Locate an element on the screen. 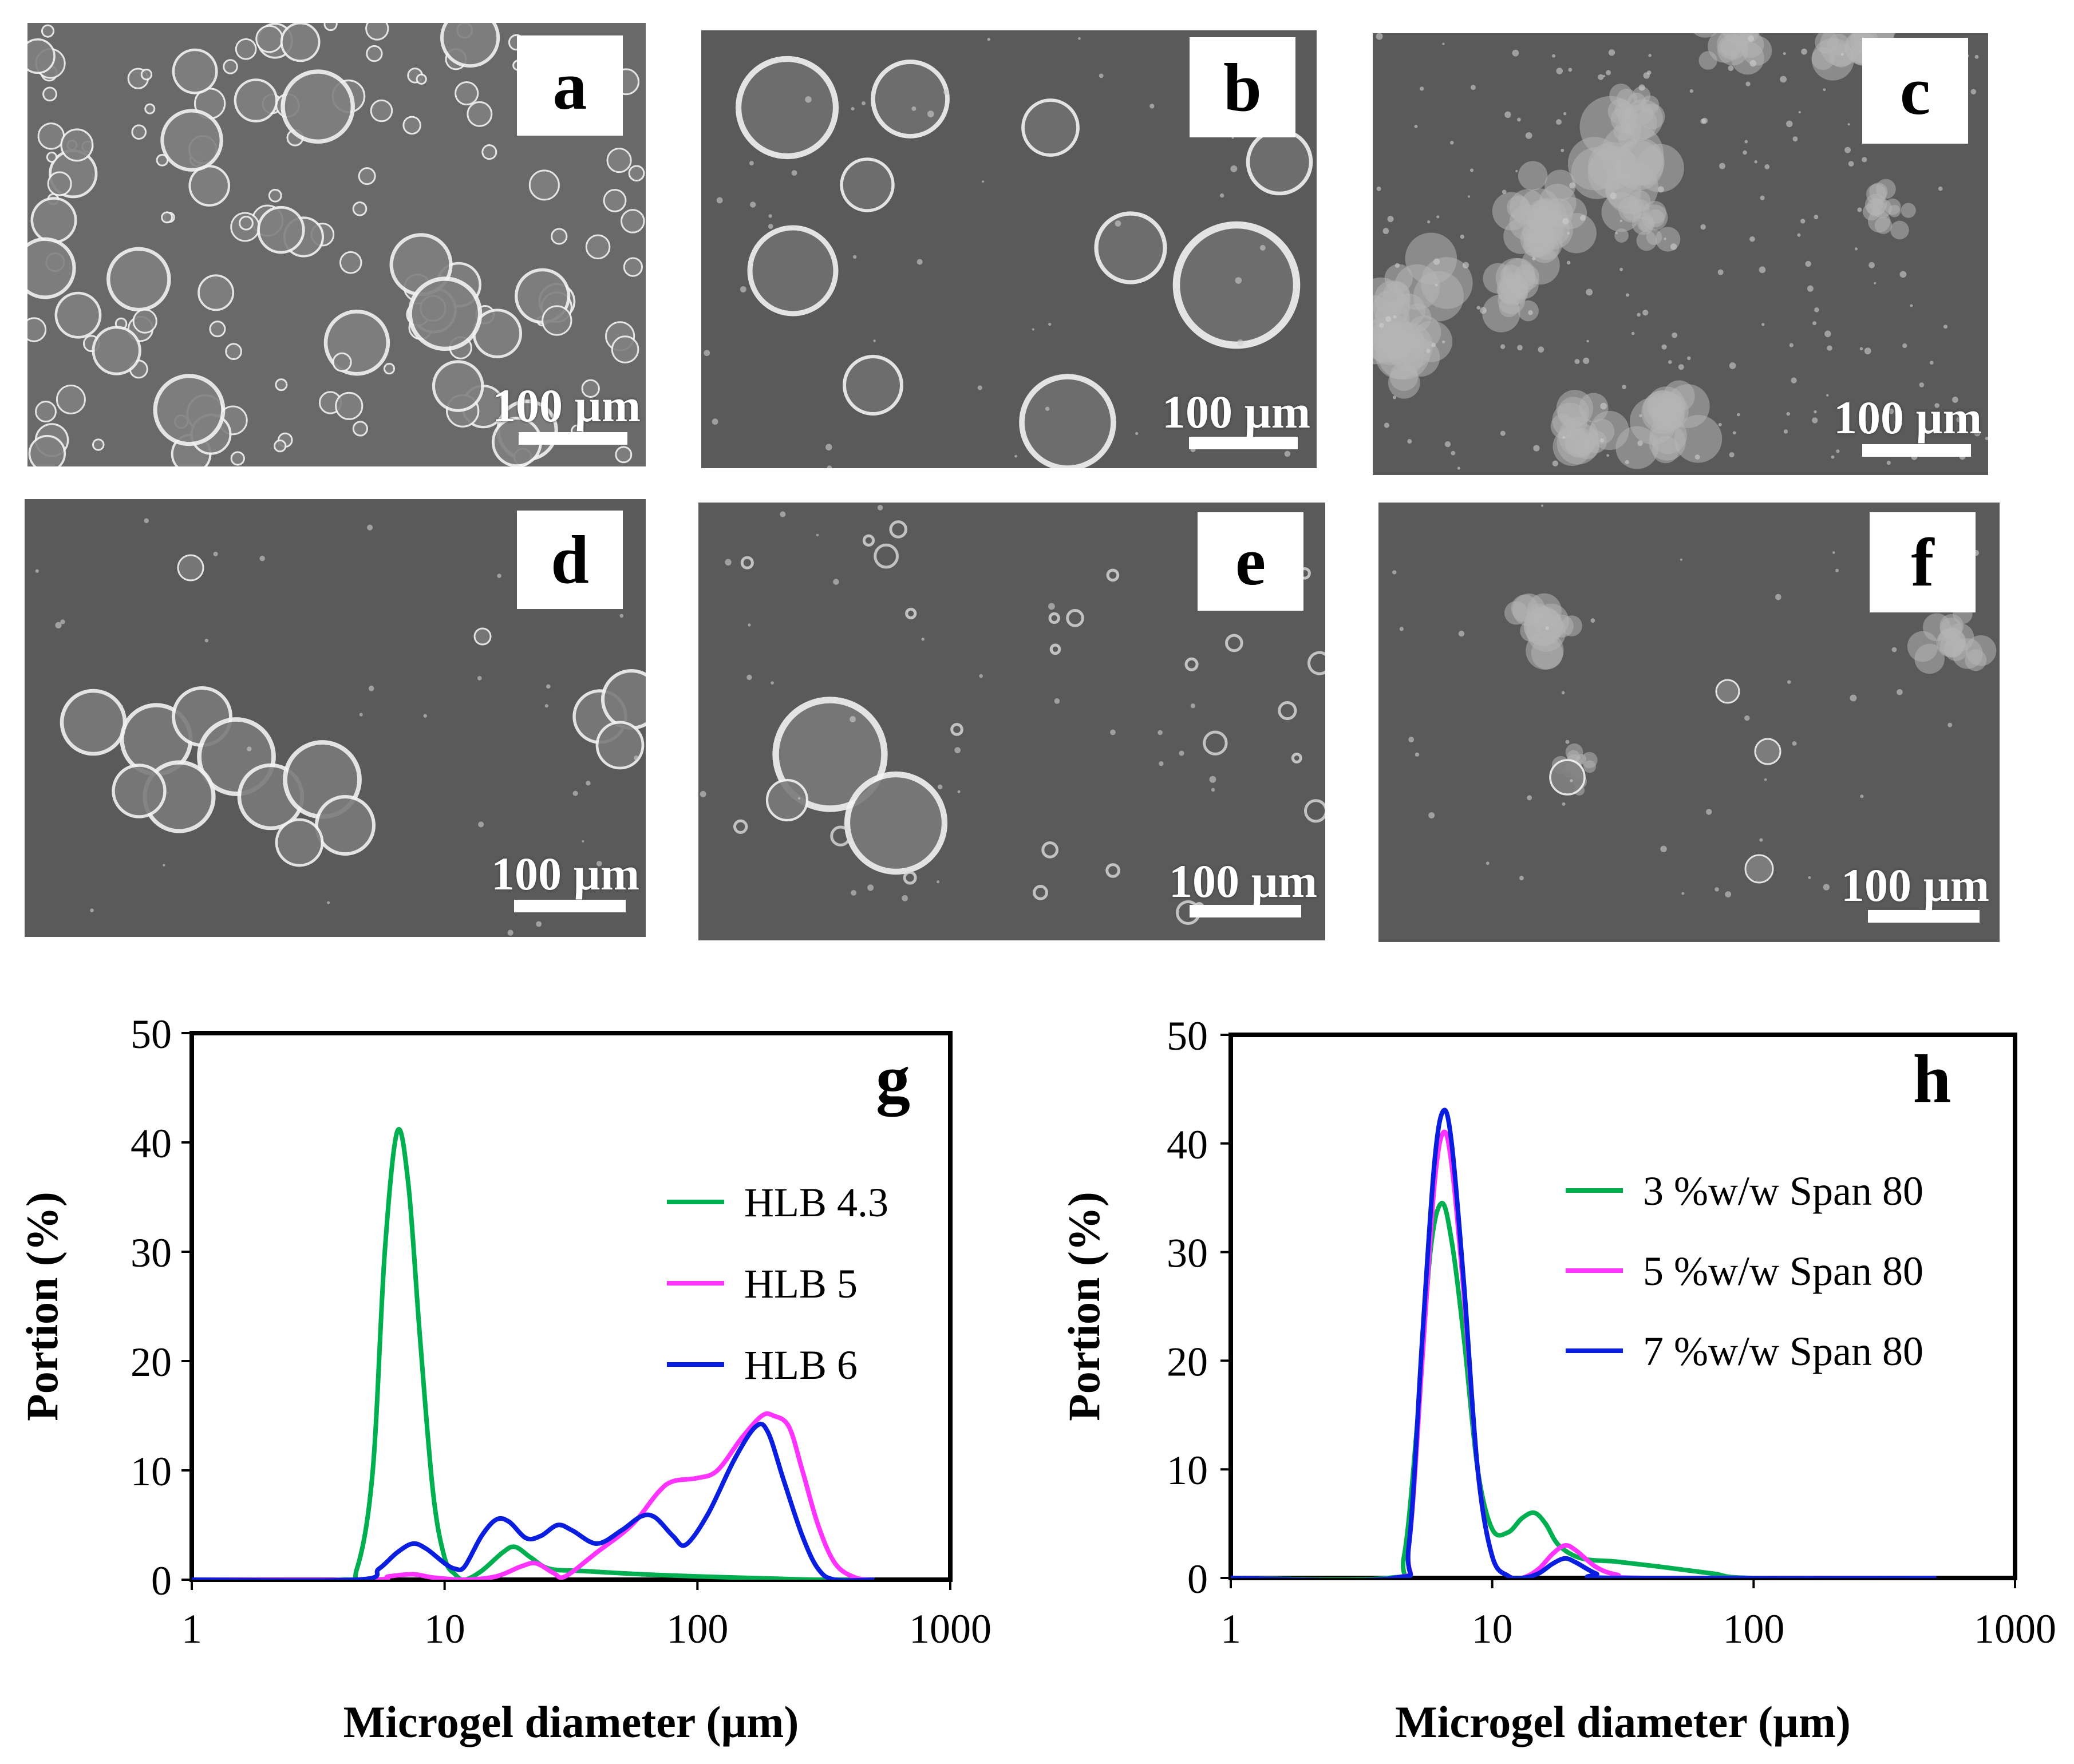  panel-letter-a: a is located at coordinates (570, 85).